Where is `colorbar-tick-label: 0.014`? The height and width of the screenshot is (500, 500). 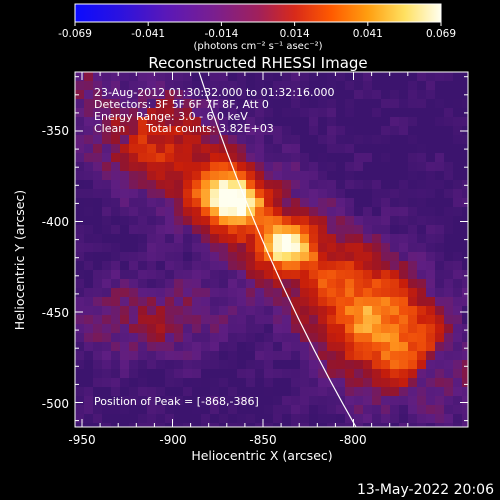 colorbar-tick-label: 0.014 is located at coordinates (295, 34).